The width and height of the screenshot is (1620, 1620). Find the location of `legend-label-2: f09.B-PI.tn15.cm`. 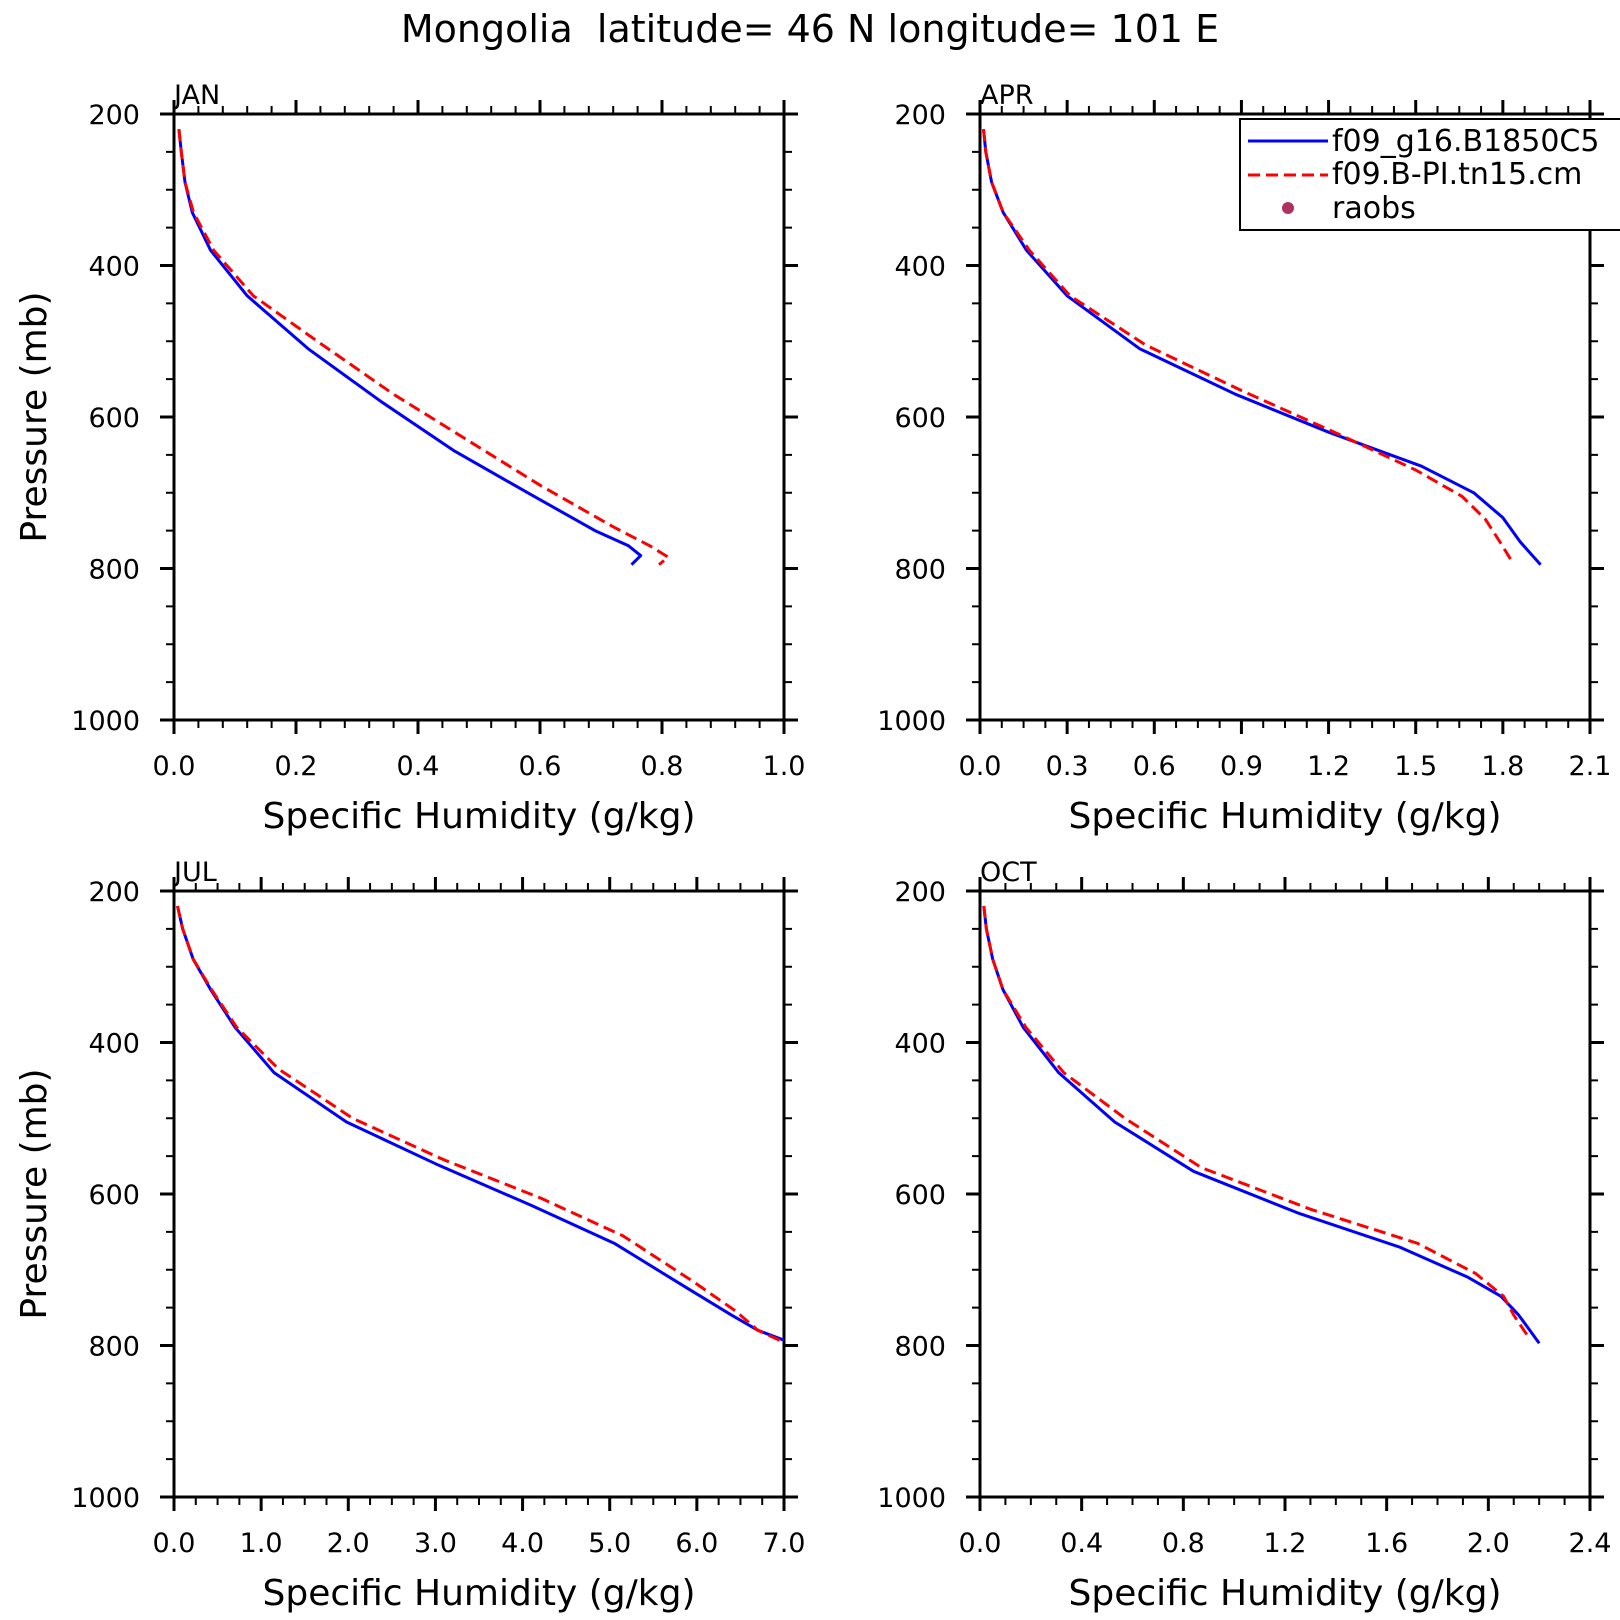

legend-label-2: f09.B-PI.tn15.cm is located at coordinates (1457, 174).